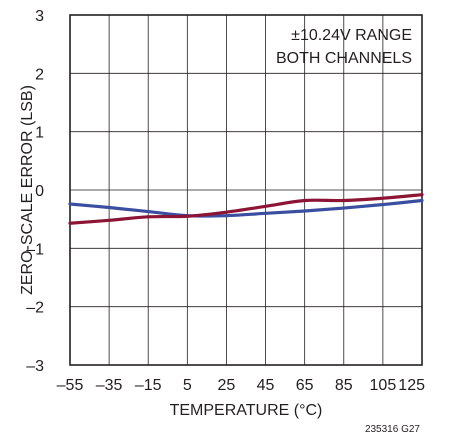 This screenshot has height=434, width=452. What do you see at coordinates (305, 385) in the screenshot?
I see `x-tick-label: 65` at bounding box center [305, 385].